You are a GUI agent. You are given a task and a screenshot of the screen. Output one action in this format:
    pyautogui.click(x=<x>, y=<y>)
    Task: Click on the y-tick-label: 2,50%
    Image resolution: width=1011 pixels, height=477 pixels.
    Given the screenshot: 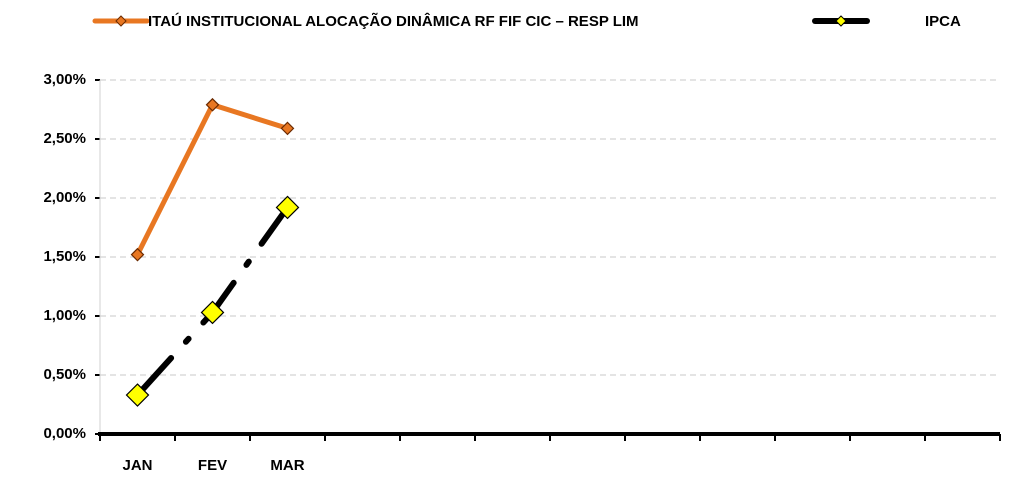 What is the action you would take?
    pyautogui.click(x=64, y=138)
    